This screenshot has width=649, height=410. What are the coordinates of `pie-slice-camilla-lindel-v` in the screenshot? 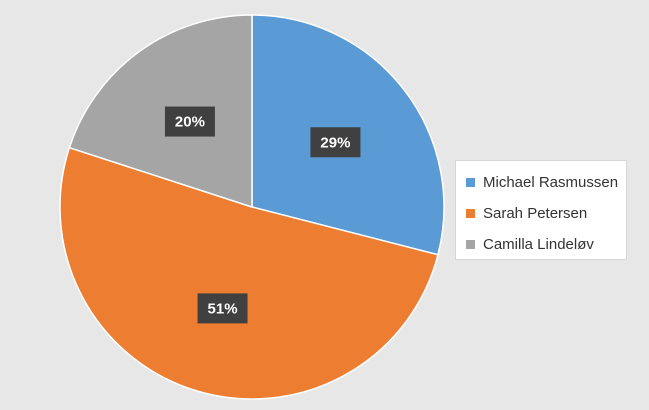 It's located at (160, 111).